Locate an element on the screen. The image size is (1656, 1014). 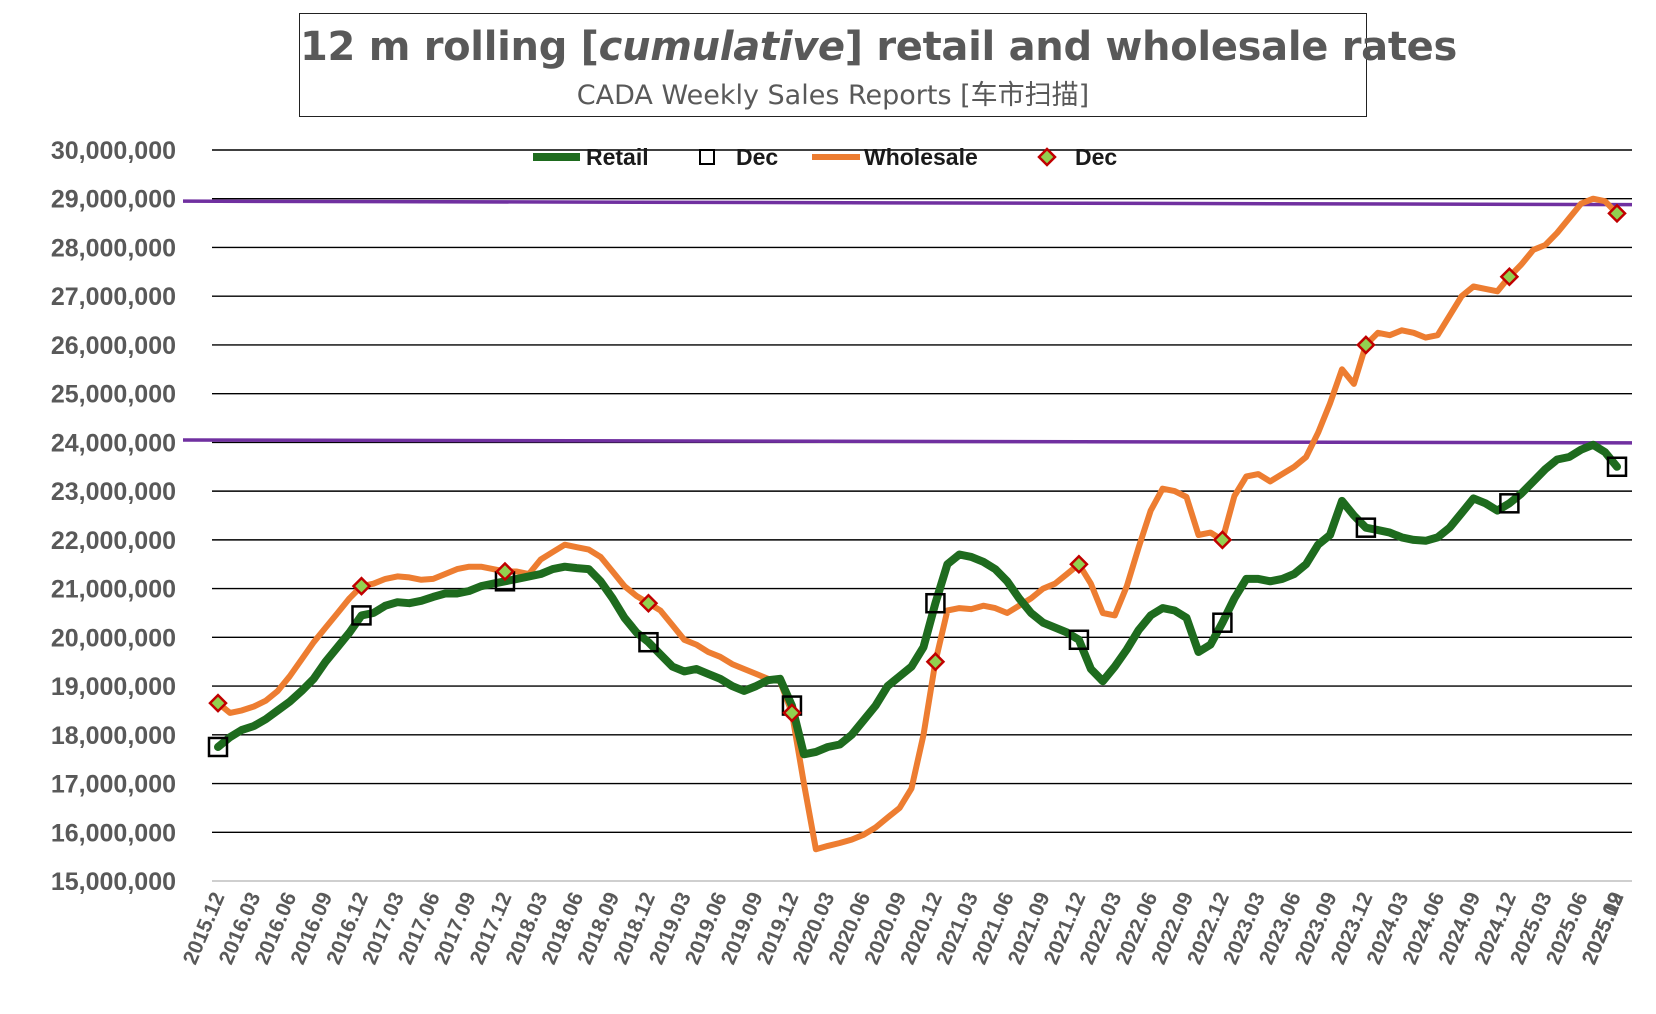
y-tick-label: 26,000,000 is located at coordinates (113, 346).